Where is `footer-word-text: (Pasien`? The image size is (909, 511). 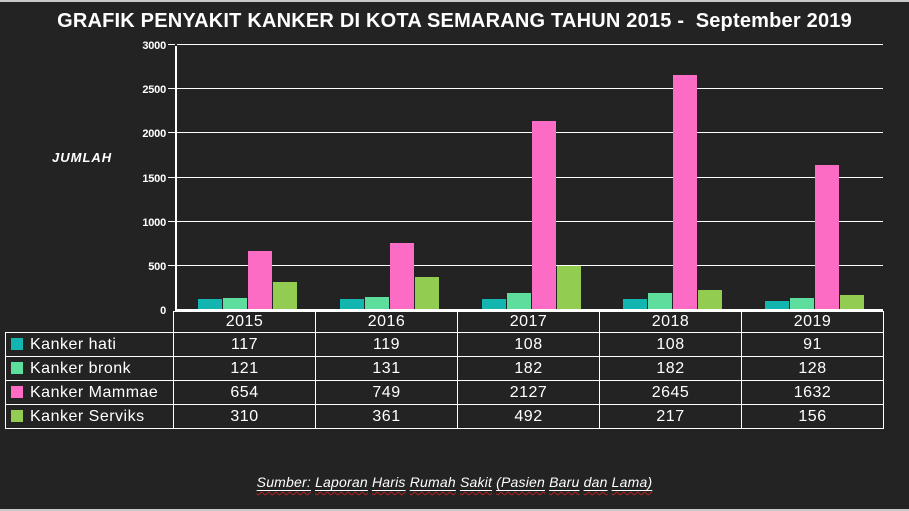 footer-word-text: (Pasien is located at coordinates (521, 482).